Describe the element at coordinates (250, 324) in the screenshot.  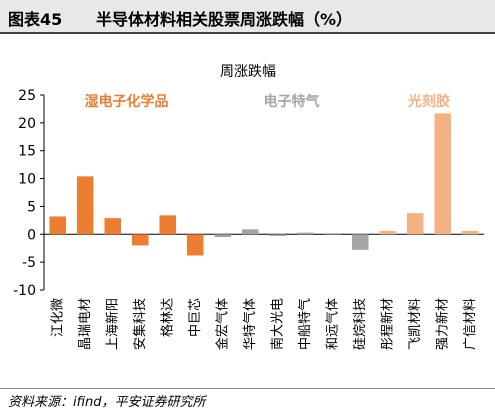
I see `x-tick-label: 华特气体` at that location.